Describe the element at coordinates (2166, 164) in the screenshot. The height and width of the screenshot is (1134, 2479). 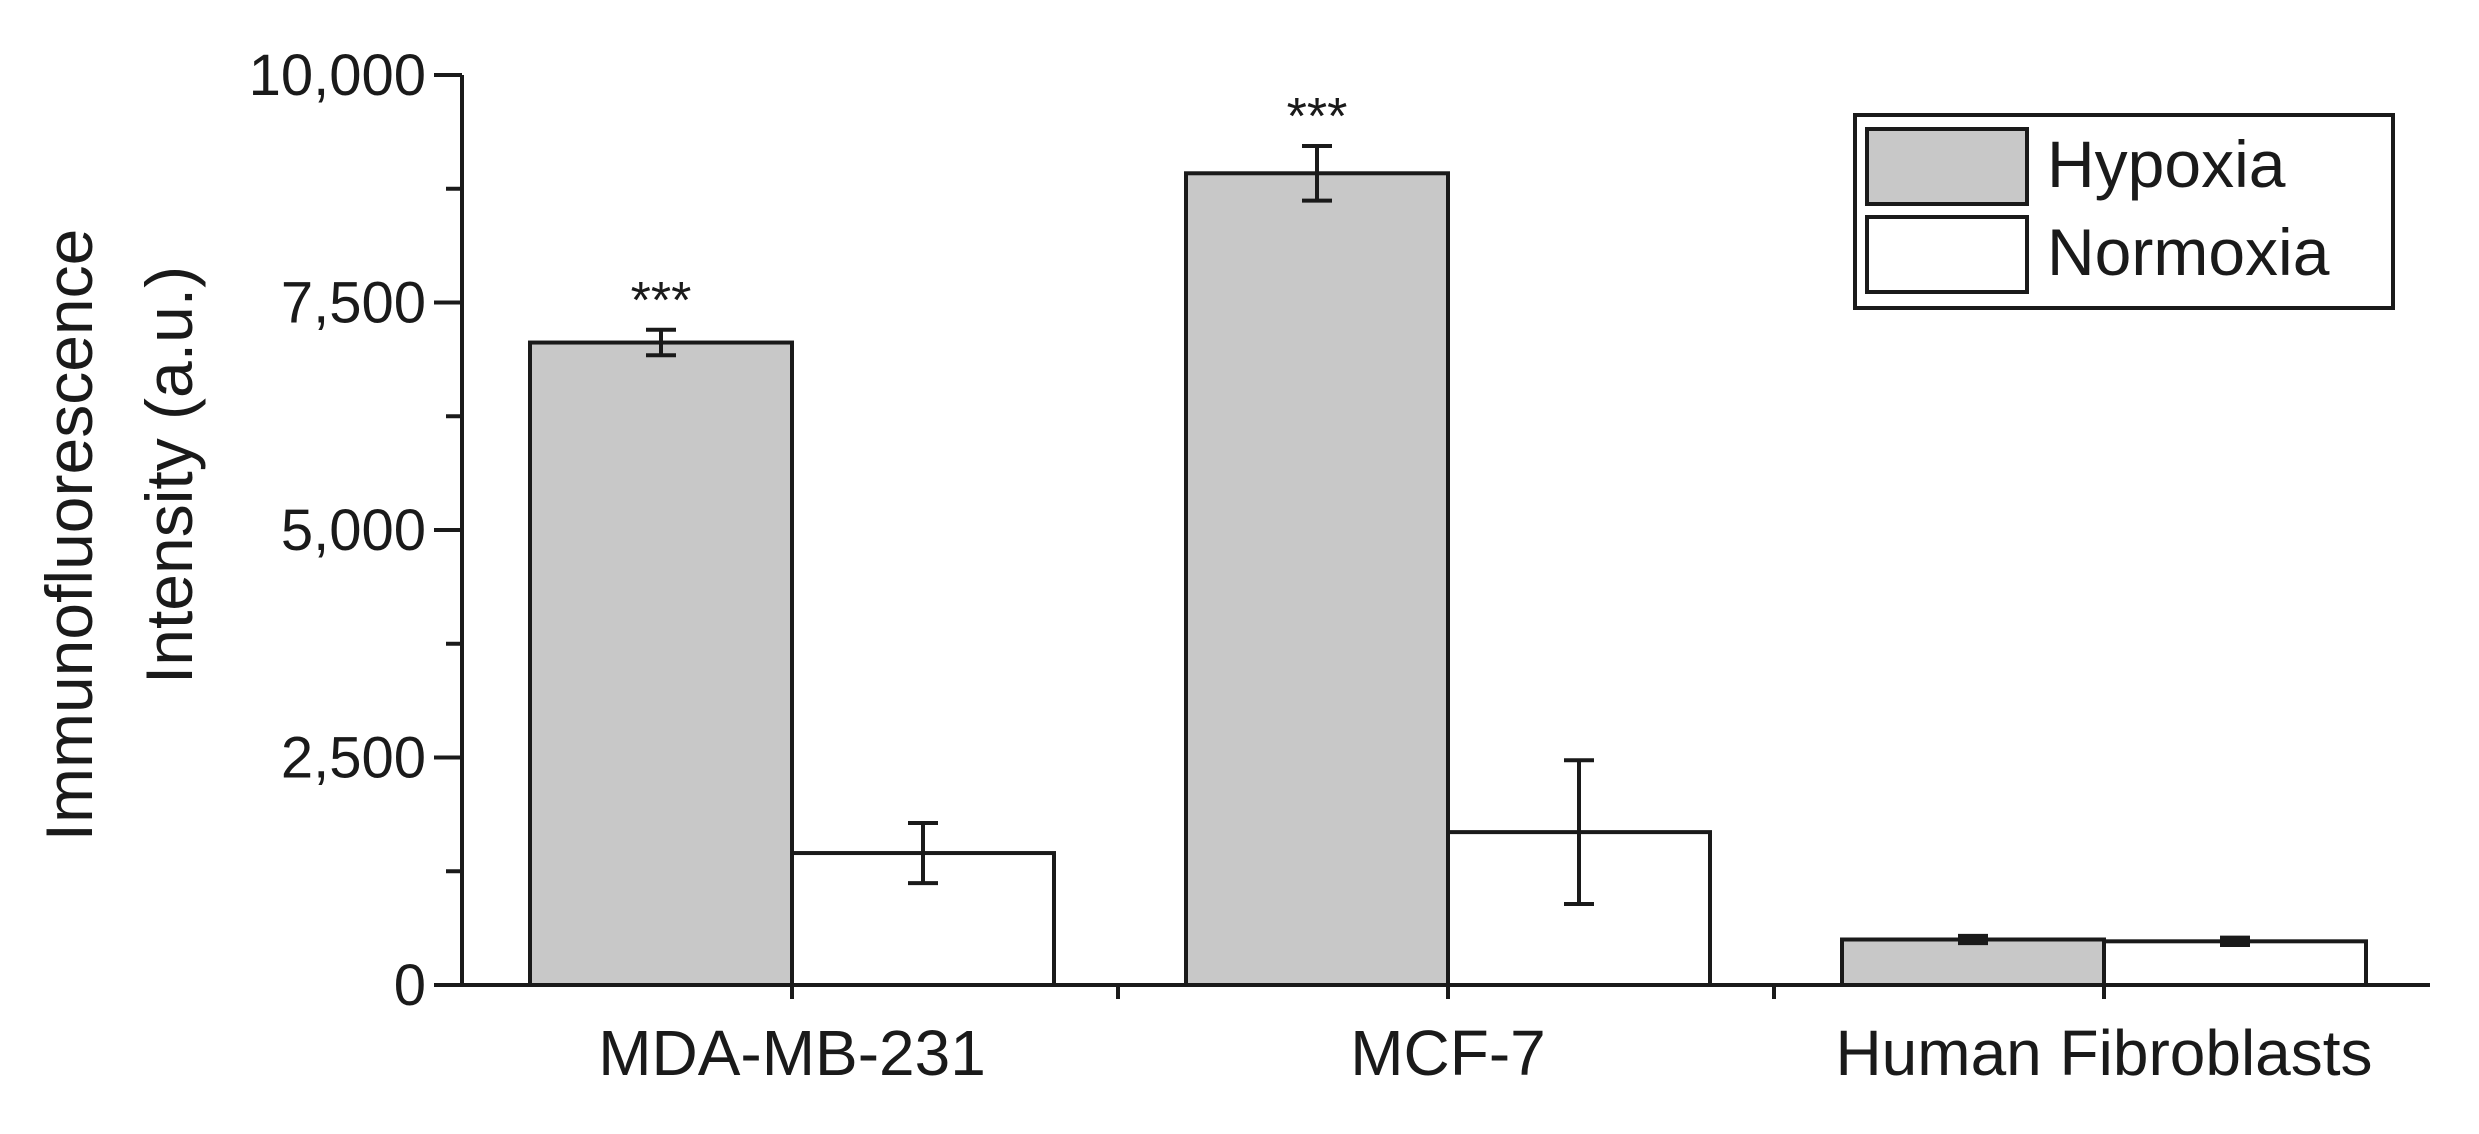
I see `legend-label-hypoxia: Hypoxia` at that location.